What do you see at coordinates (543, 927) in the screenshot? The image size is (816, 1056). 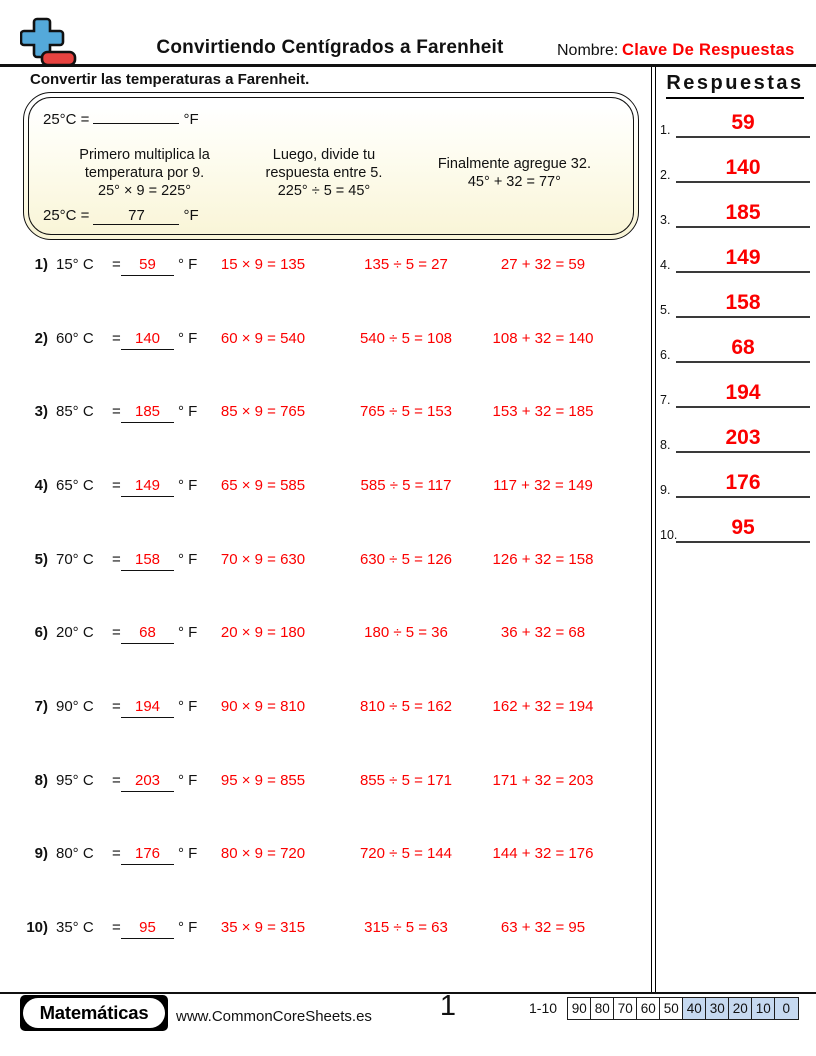 I see `work-add-step: 63 + 32 = 95` at bounding box center [543, 927].